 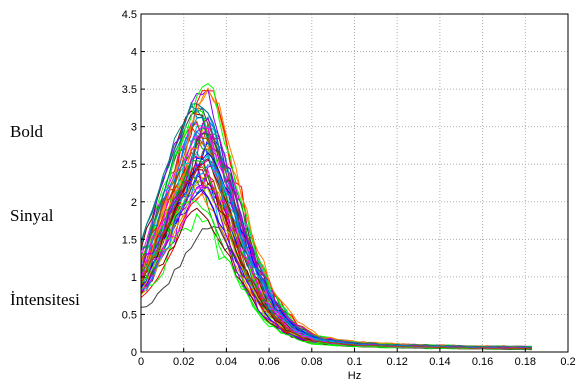 I want to click on y-axis-label: Bold Sinyal İntensitesi, so click(x=45, y=202).